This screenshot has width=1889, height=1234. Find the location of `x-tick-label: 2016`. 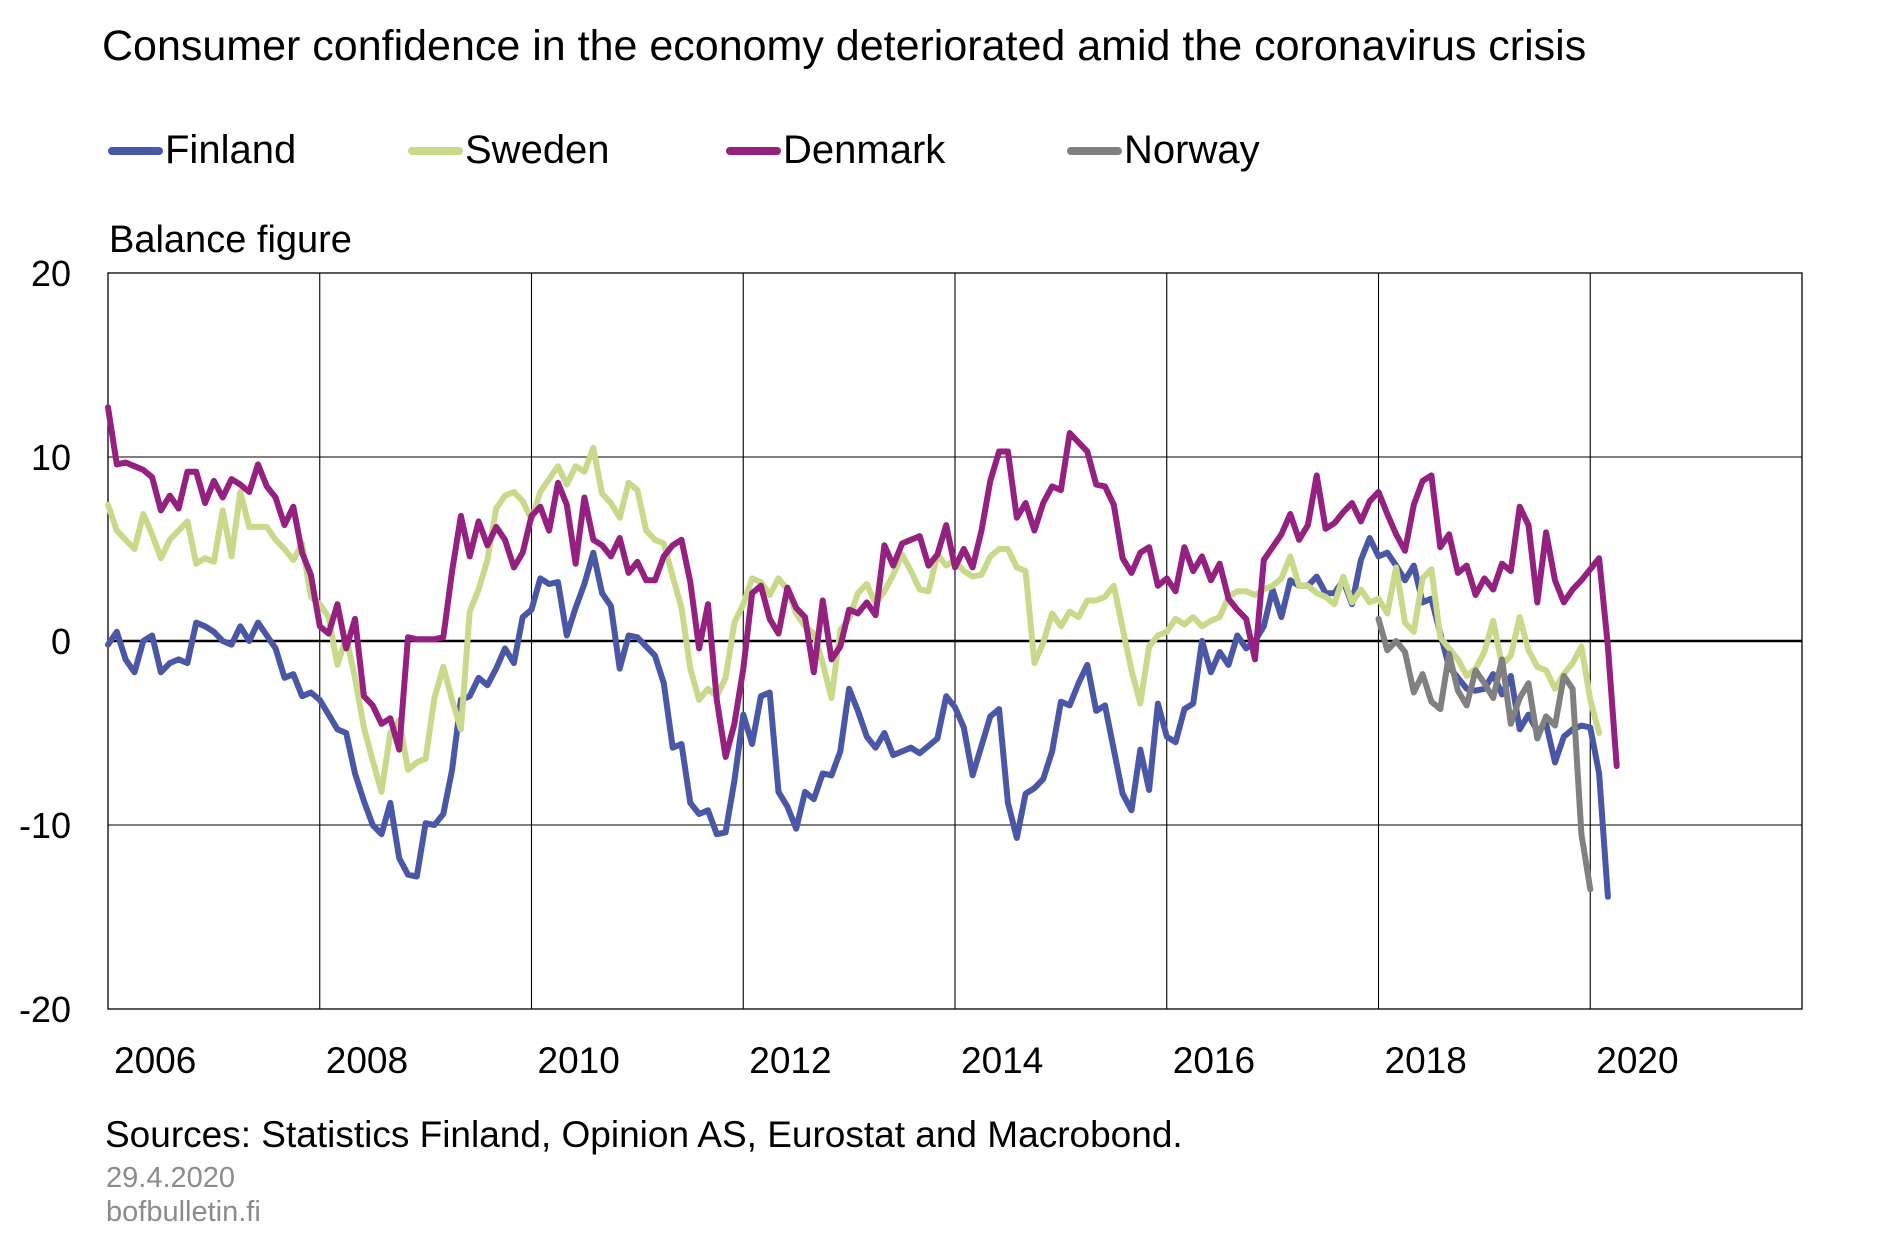

x-tick-label: 2016 is located at coordinates (1214, 1060).